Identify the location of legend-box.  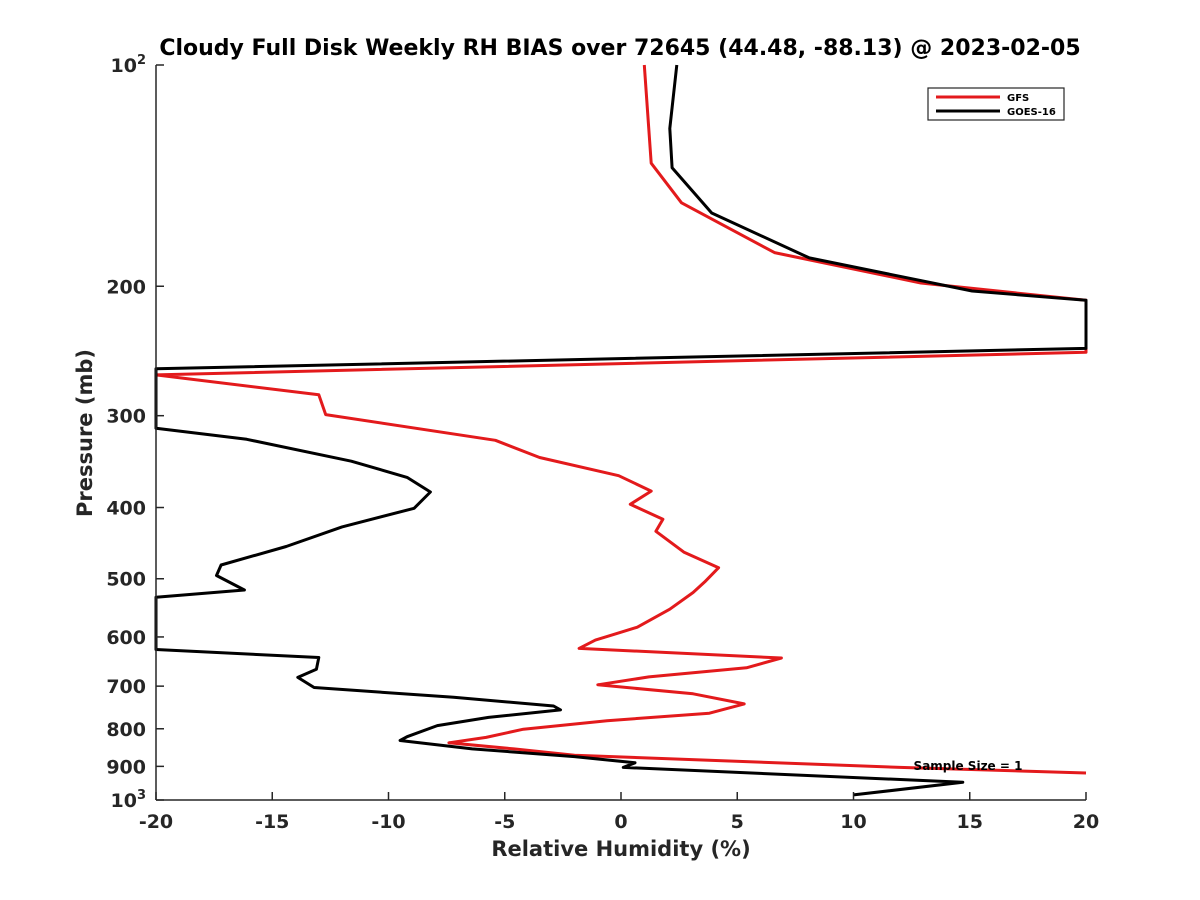
(996, 104).